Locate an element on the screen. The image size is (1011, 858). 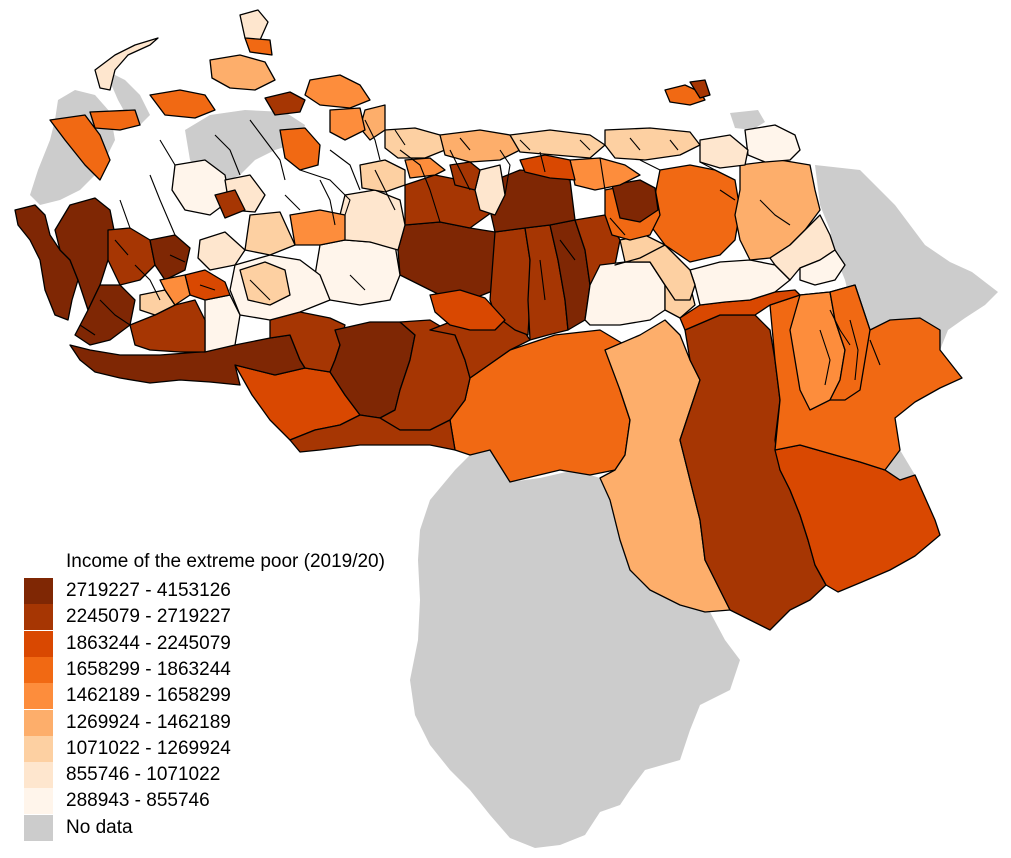
legend-item: 1462189 - 1658299 is located at coordinates (189, 696).